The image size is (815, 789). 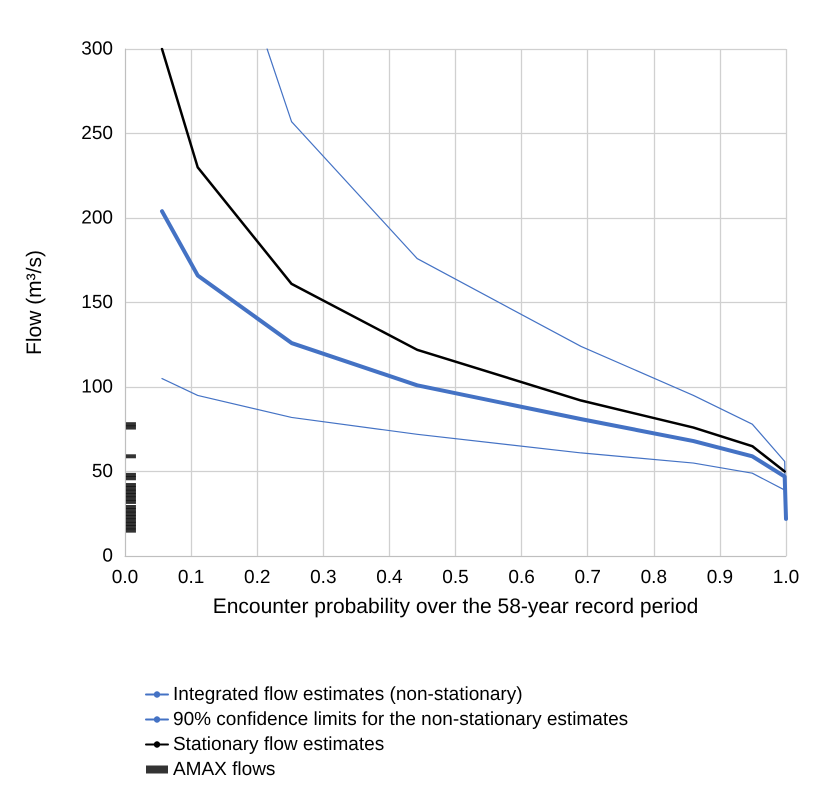 I want to click on legend-label: Stationary flow estimates, so click(x=278, y=744).